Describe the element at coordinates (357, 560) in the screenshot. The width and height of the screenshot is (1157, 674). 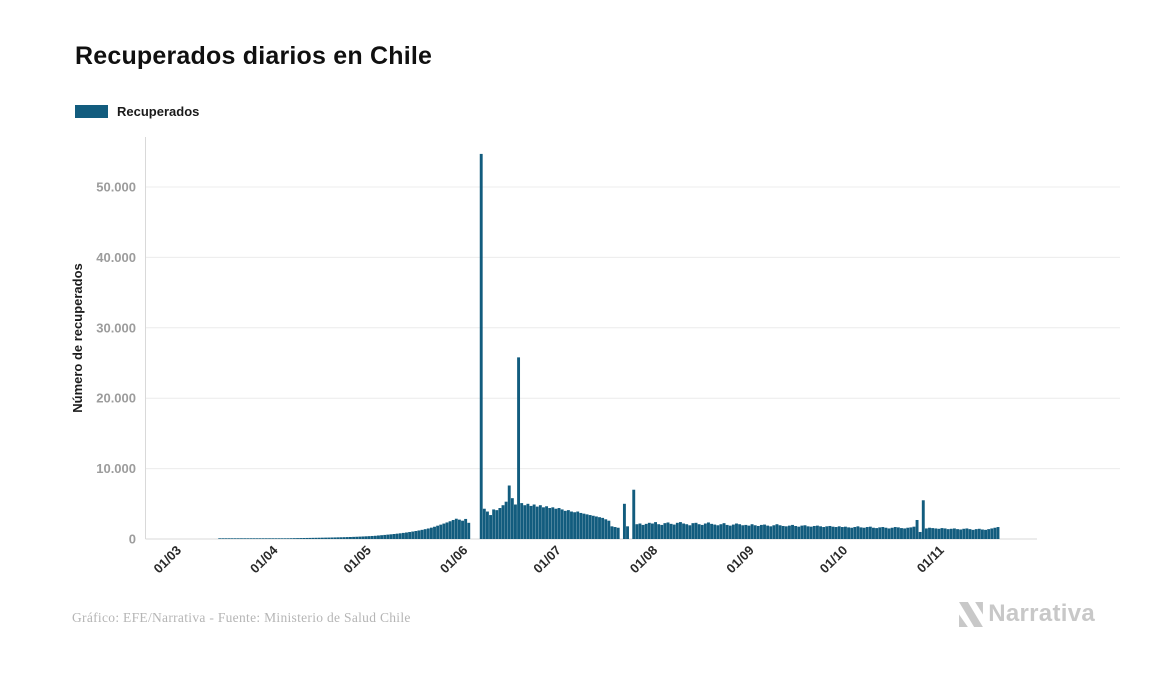
I see `x-tick-label: 01/05` at that location.